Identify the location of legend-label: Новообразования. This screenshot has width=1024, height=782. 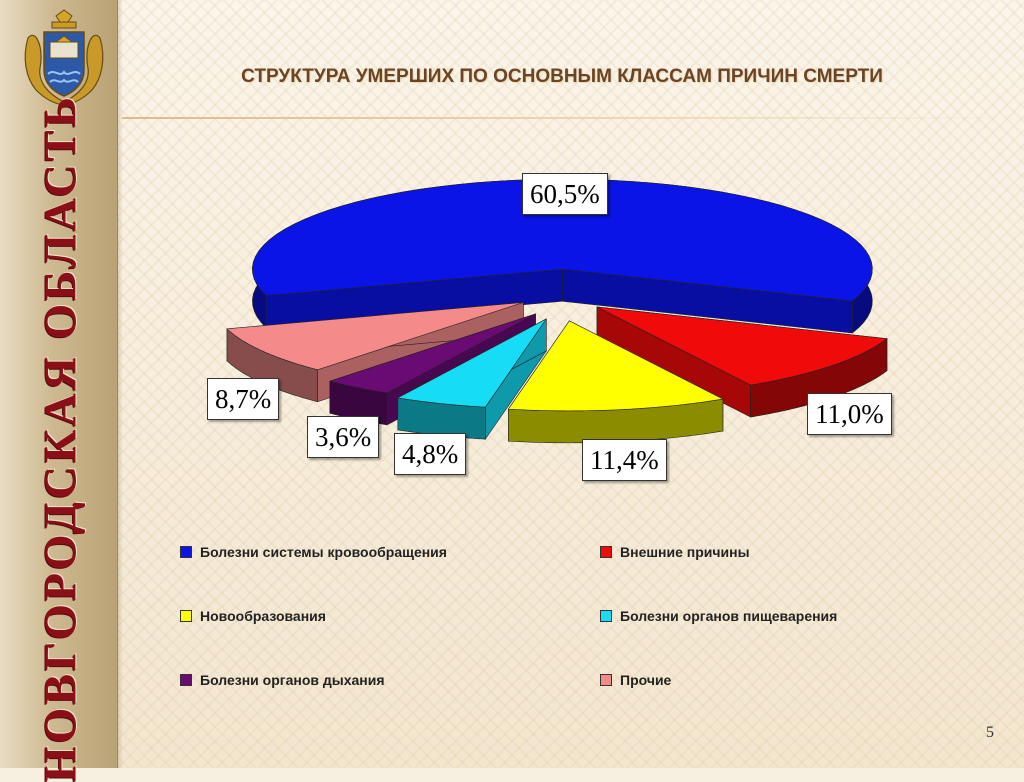
(263, 616).